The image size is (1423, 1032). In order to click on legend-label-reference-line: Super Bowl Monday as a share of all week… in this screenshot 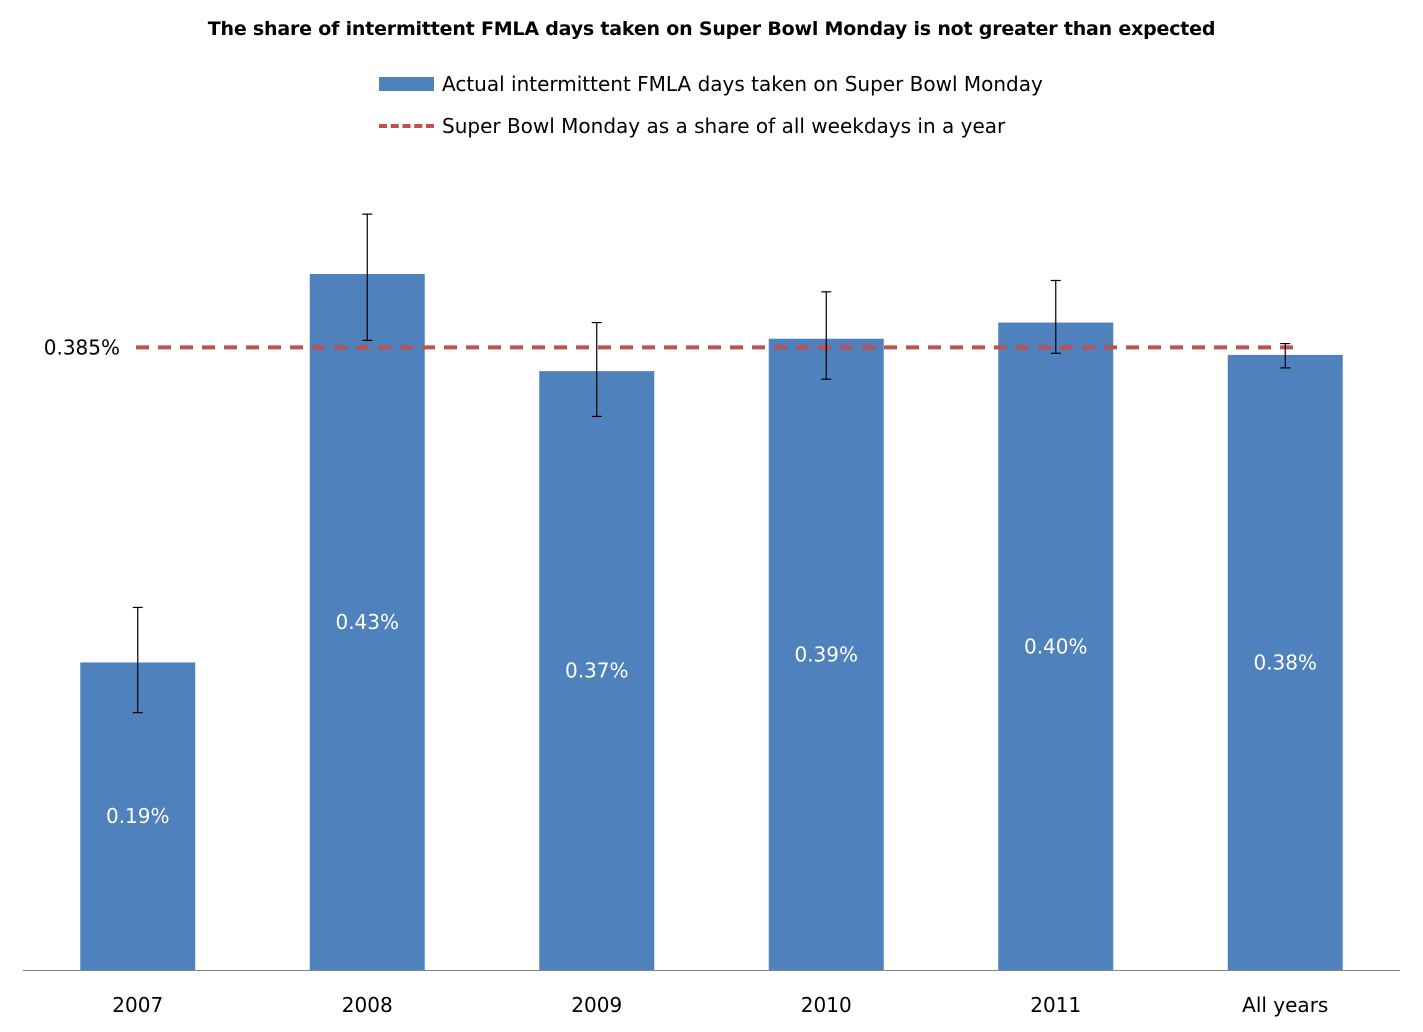, I will do `click(724, 126)`.